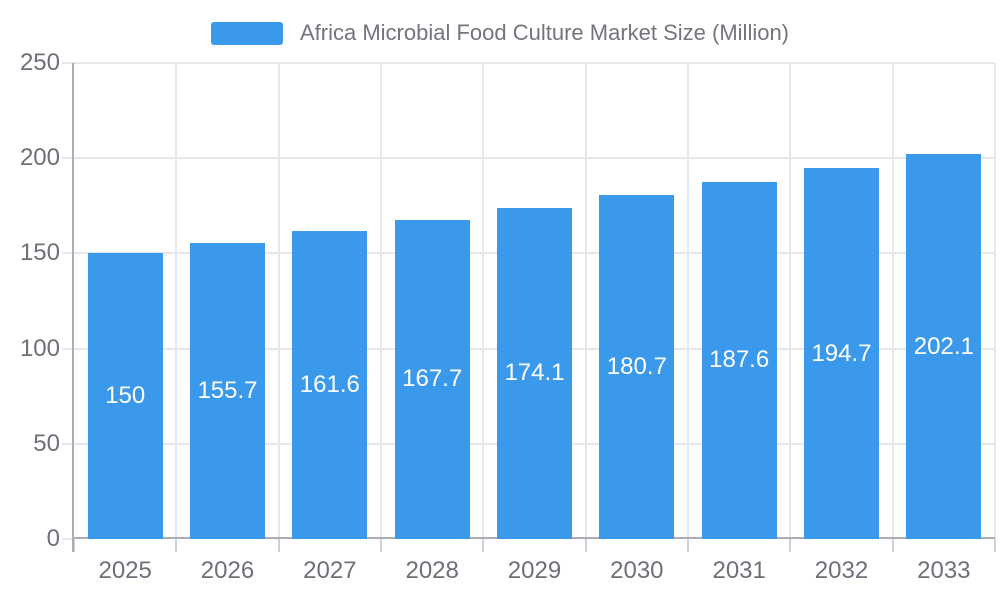 The image size is (1000, 600). I want to click on bar-value-label: 187.6, so click(739, 360).